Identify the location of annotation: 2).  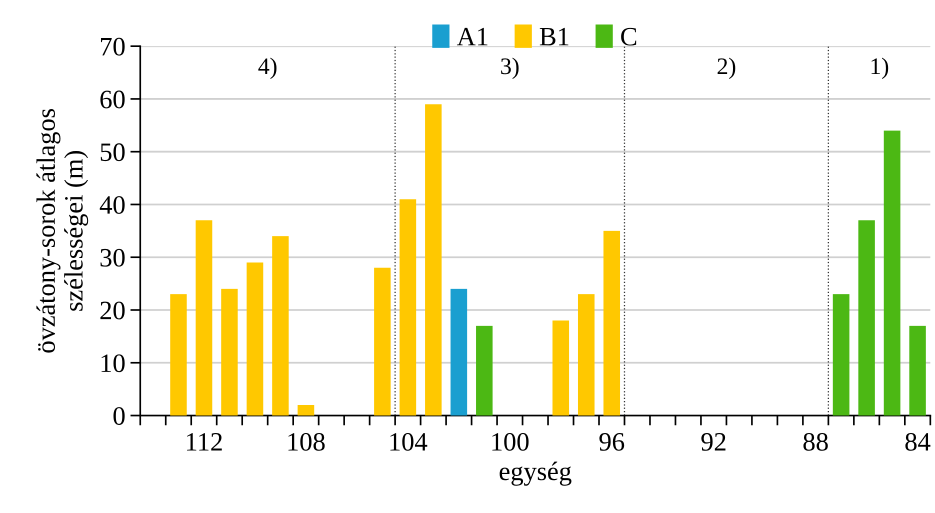
(727, 69).